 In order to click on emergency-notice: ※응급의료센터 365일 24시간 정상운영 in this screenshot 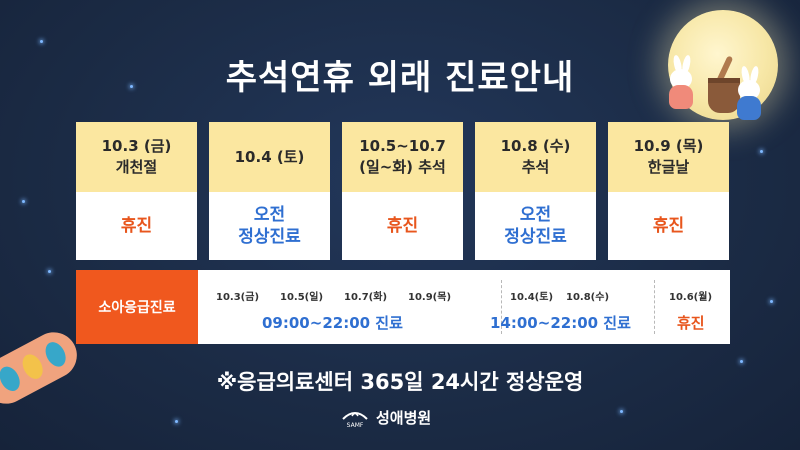, I will do `click(400, 382)`.